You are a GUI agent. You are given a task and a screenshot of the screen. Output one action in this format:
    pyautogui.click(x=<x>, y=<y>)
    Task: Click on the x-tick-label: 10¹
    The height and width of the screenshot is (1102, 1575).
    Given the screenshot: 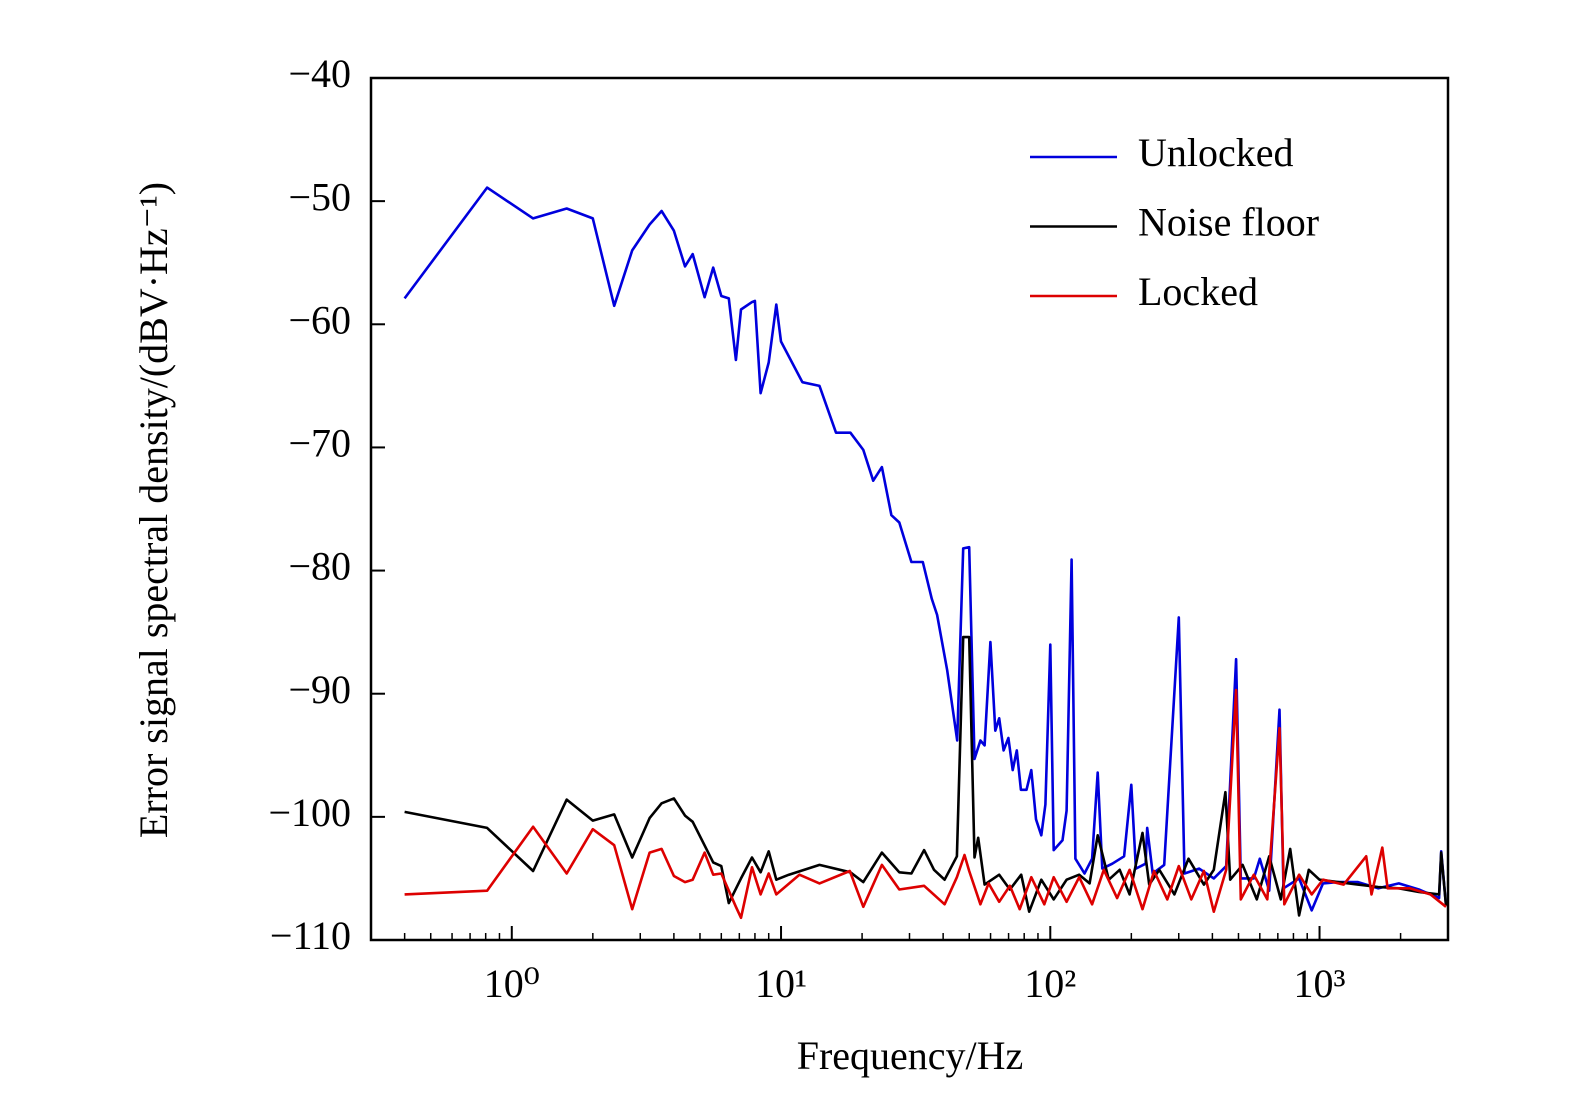 What is the action you would take?
    pyautogui.click(x=781, y=983)
    